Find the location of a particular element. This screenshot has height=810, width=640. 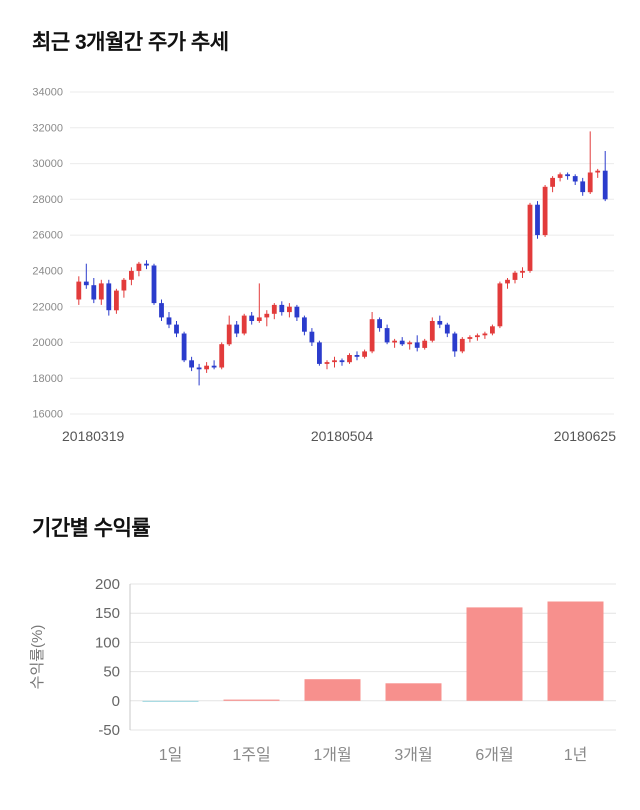

svg-text: 24000 is located at coordinates (47, 272).